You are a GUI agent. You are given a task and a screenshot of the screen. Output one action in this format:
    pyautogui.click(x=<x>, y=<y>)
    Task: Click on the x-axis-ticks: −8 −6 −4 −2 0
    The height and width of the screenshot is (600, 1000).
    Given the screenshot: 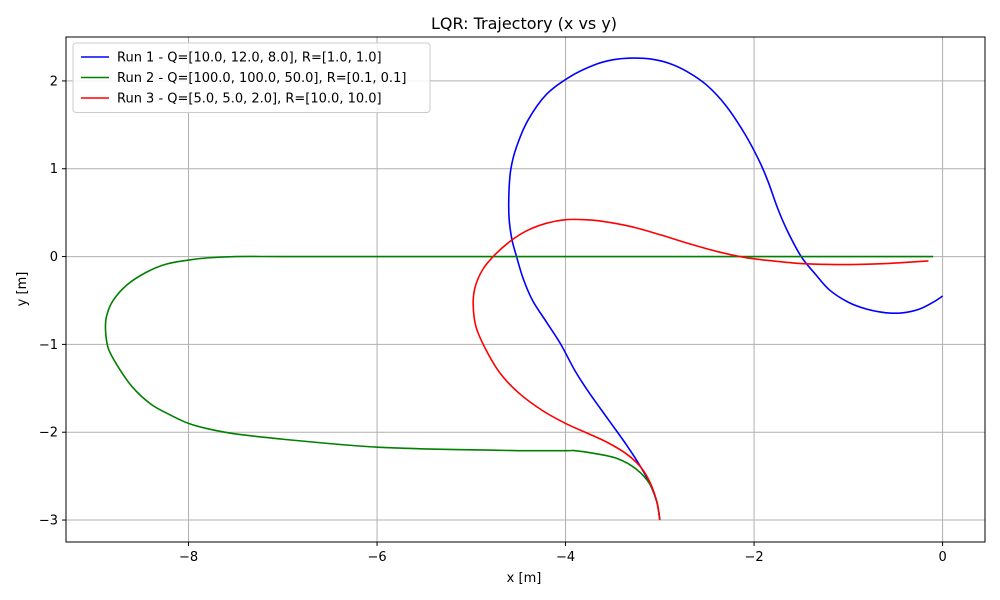 What is the action you would take?
    pyautogui.click(x=563, y=553)
    